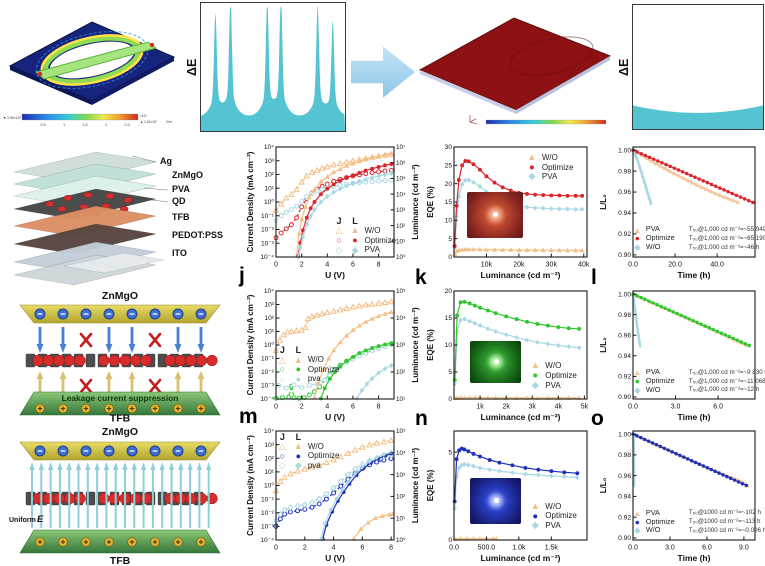 The height and width of the screenshot is (566, 765). I want to click on svg-text: 2.5, so click(126, 125).